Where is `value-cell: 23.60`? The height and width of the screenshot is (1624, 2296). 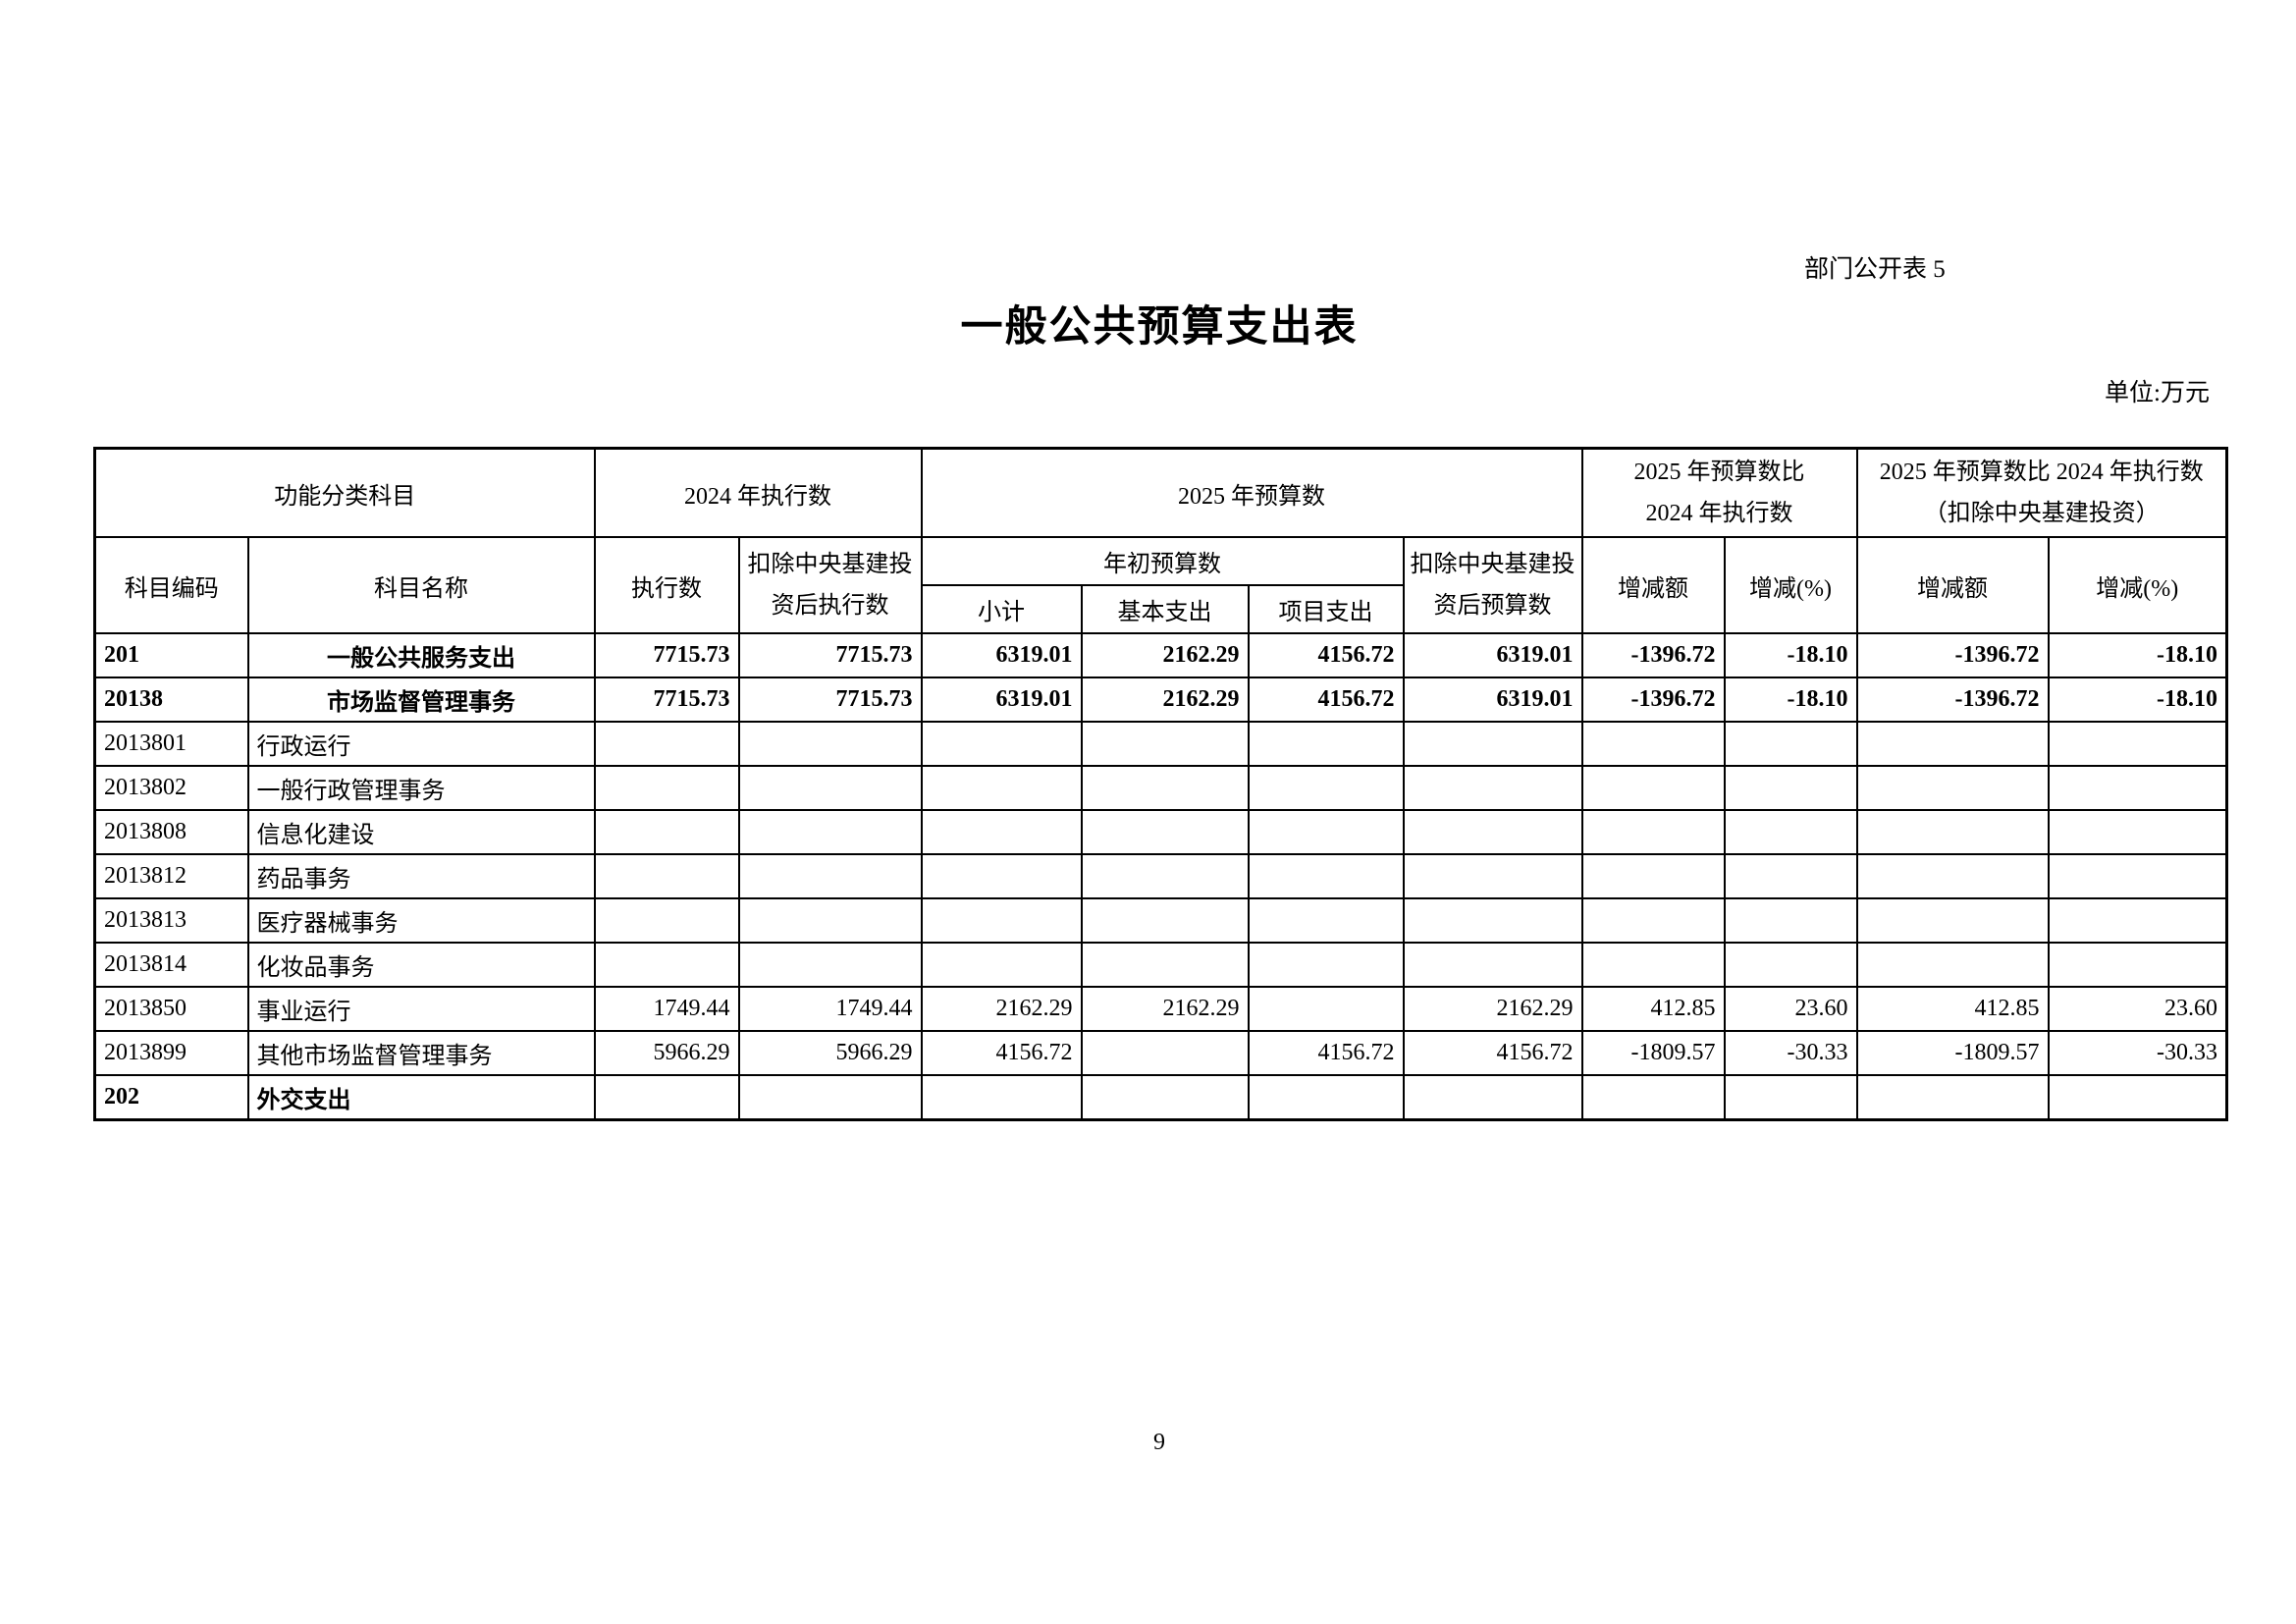 value-cell: 23.60 is located at coordinates (1790, 1009).